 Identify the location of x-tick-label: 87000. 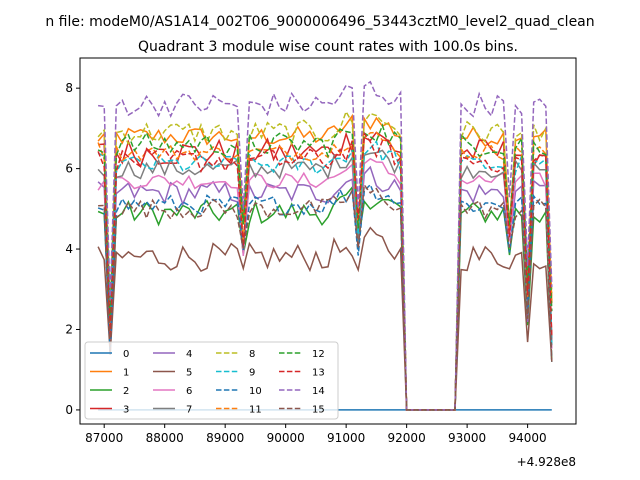
(104, 438).